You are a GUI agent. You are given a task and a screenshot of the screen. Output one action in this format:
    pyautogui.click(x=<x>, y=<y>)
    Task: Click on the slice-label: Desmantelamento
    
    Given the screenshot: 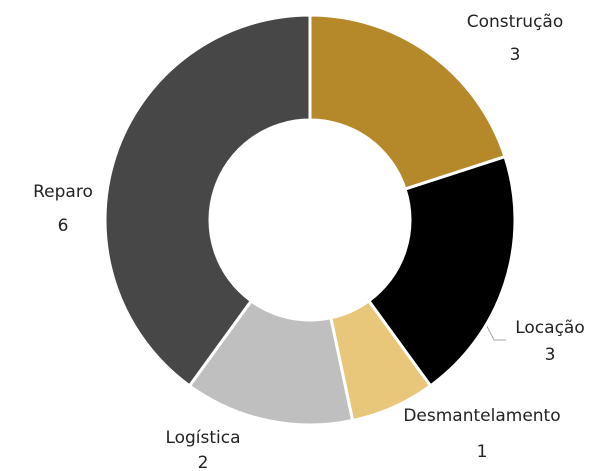 What is the action you would take?
    pyautogui.click(x=481, y=416)
    